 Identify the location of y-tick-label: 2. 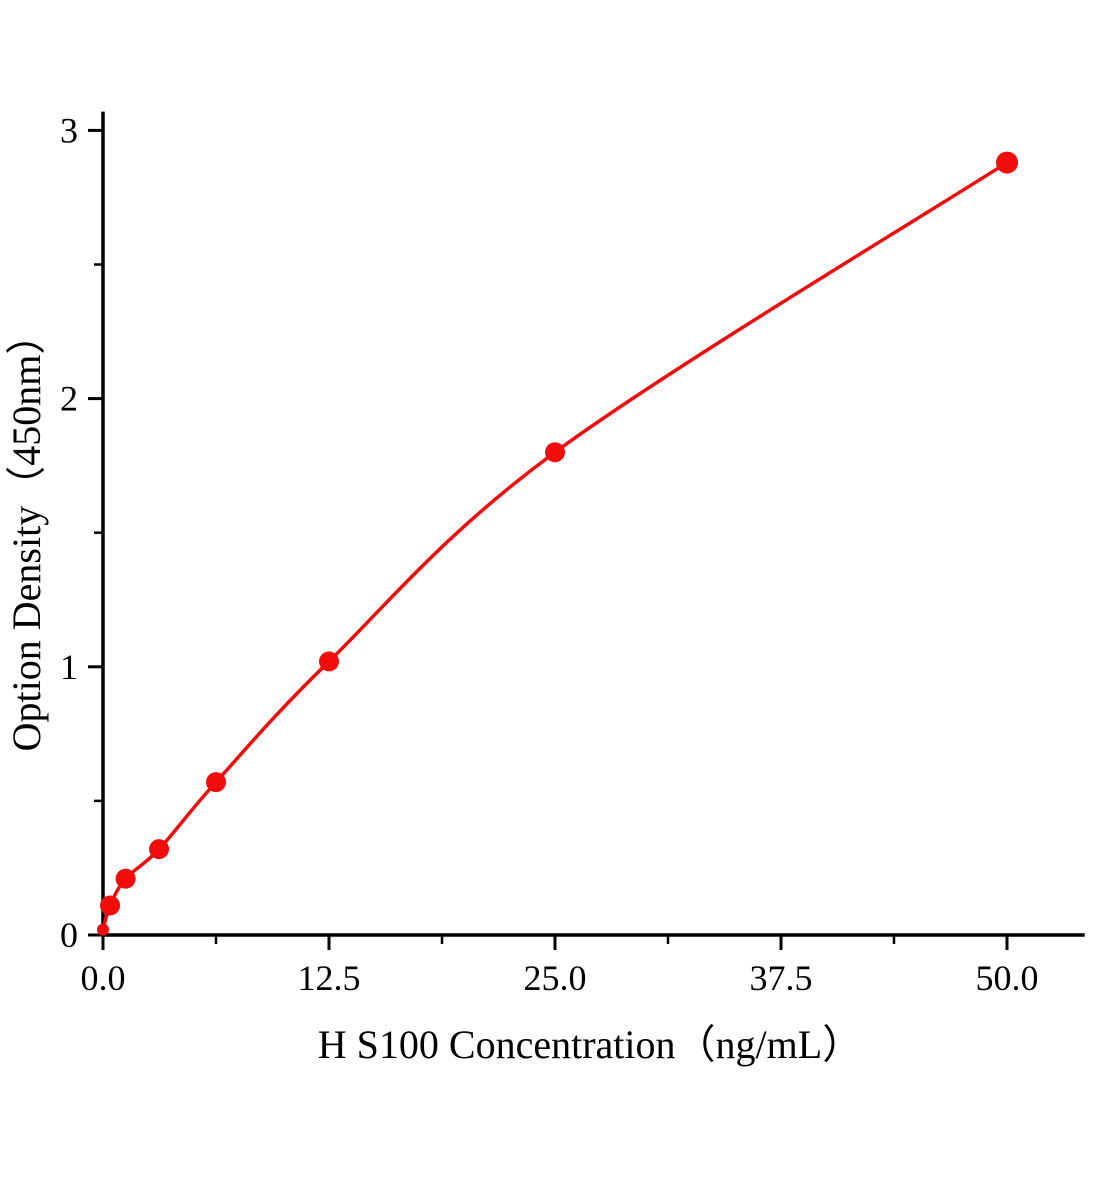
(69, 399).